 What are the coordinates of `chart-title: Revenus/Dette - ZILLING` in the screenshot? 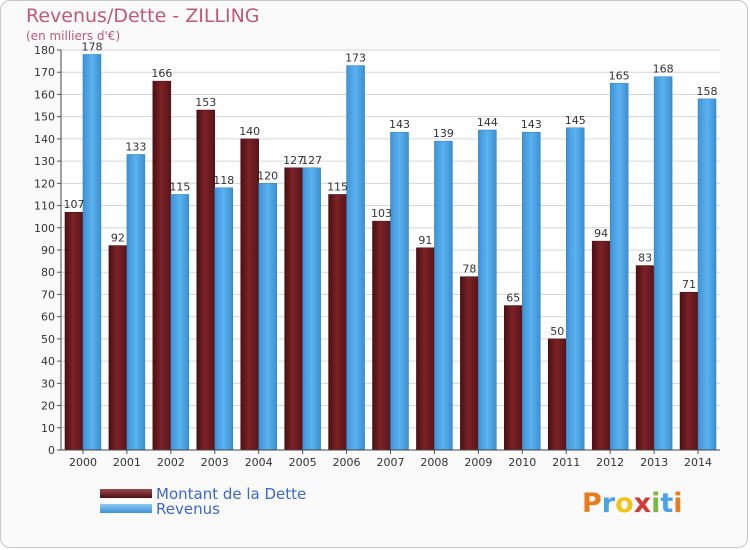 It's located at (143, 16).